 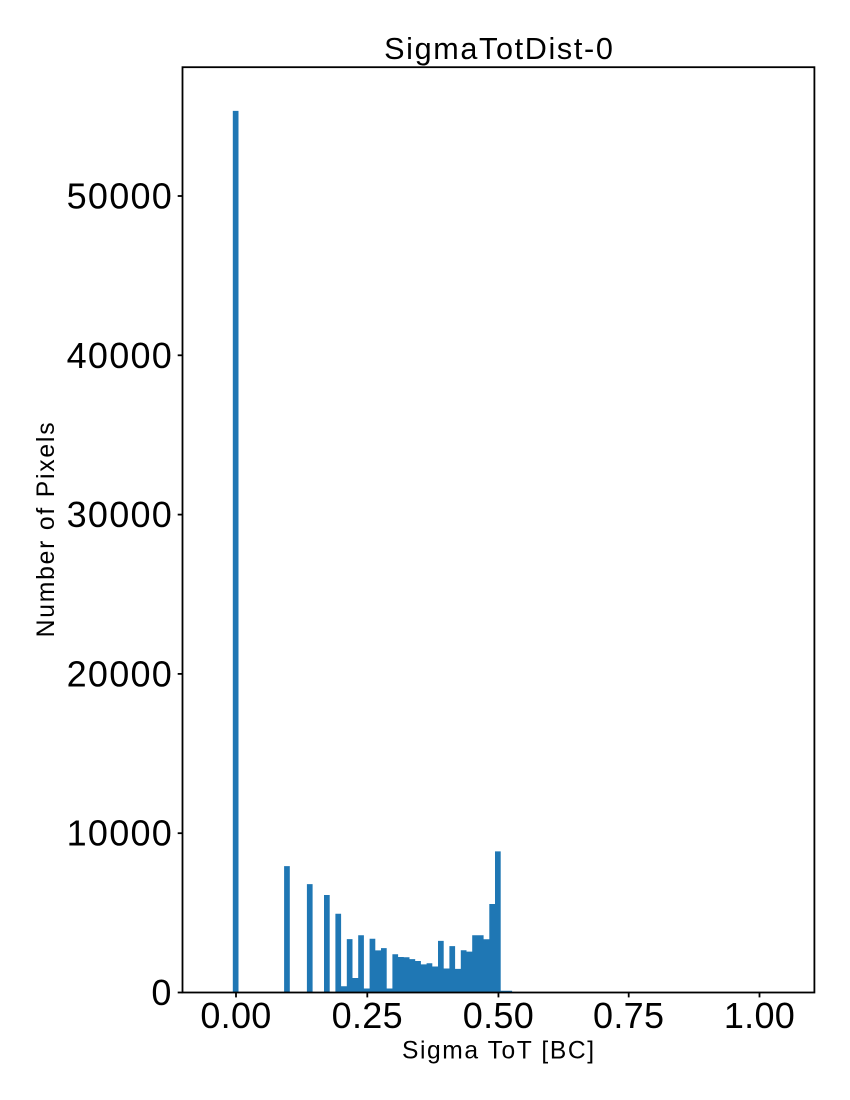 What do you see at coordinates (161, 992) in the screenshot?
I see `svg-text: 0` at bounding box center [161, 992].